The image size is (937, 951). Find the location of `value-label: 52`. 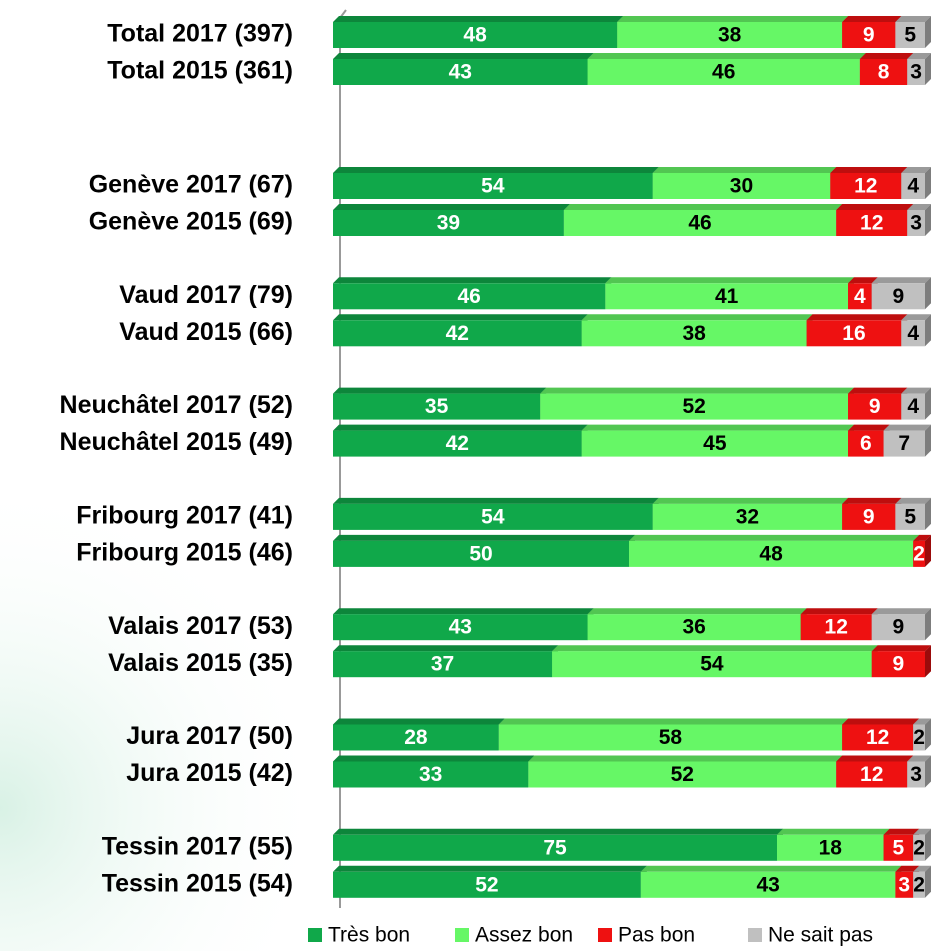

value-label: 52 is located at coordinates (693, 406).